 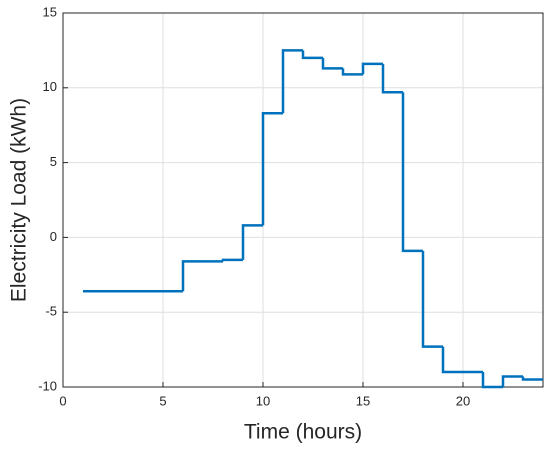 I want to click on x-axis-label: Time (hours), so click(x=303, y=432).